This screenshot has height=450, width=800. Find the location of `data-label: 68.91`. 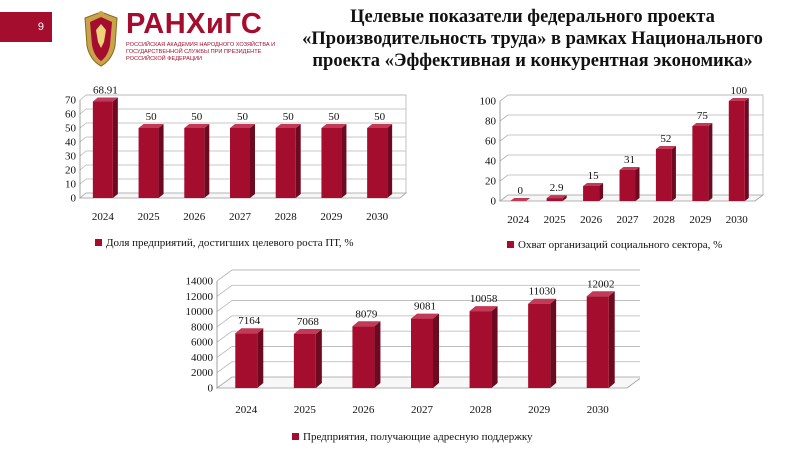

data-label: 68.91 is located at coordinates (105, 91).